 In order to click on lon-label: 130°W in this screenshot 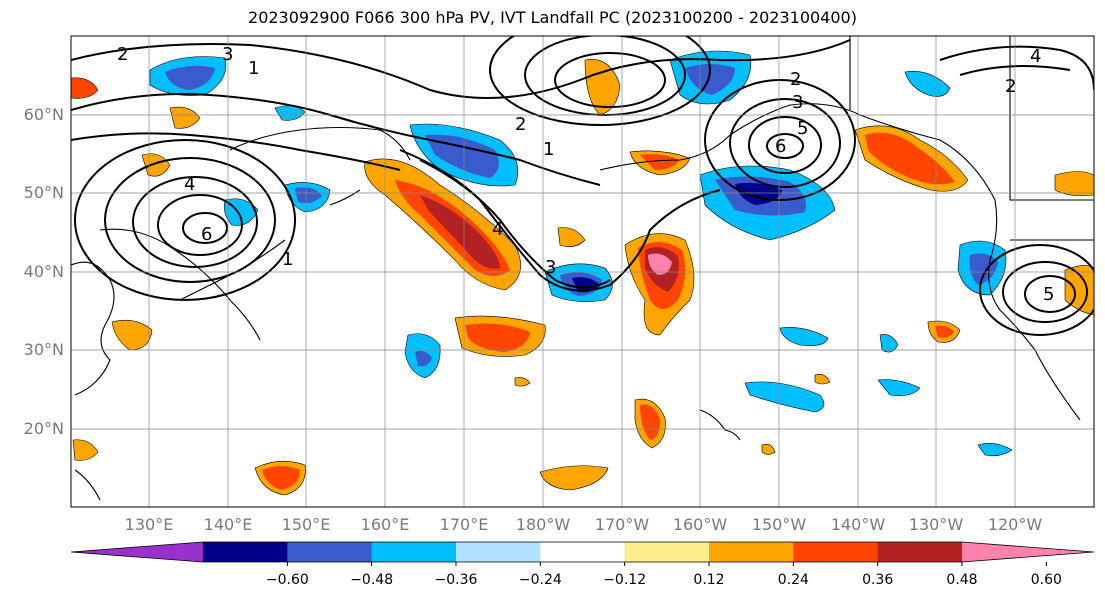, I will do `click(936, 524)`.